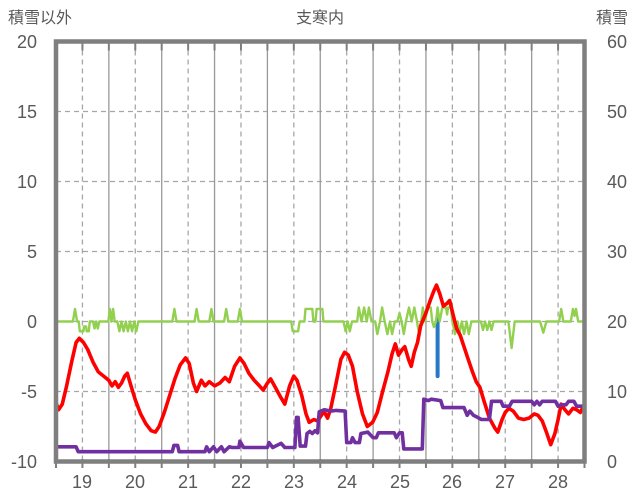 The image size is (636, 501). Describe the element at coordinates (617, 42) in the screenshot. I see `right-tick-label: 60` at that location.